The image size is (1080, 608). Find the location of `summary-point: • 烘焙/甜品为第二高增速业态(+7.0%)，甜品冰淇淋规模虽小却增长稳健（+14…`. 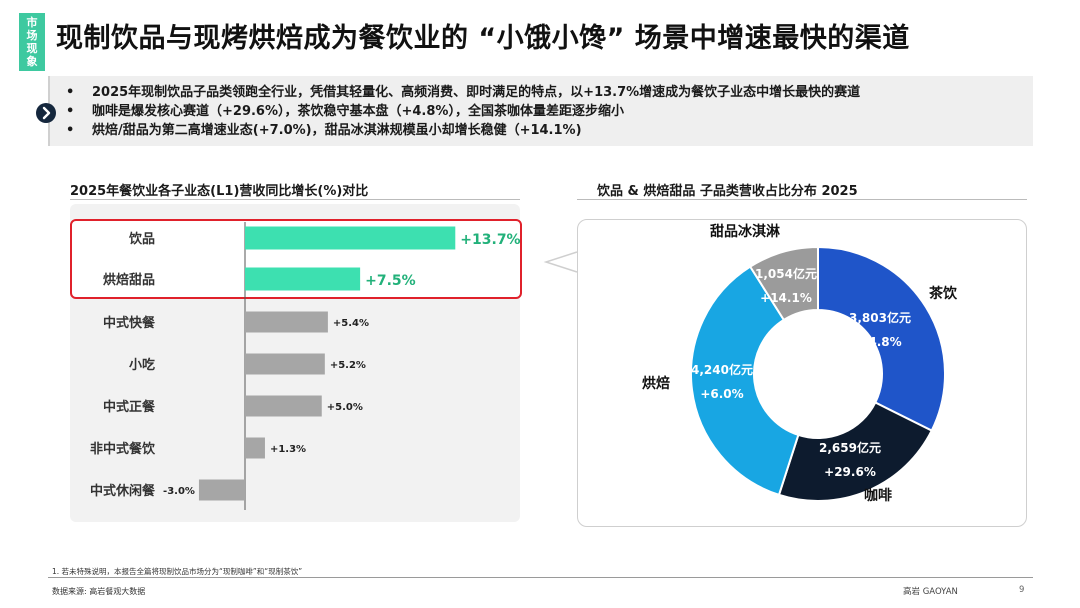

summary-point: • 烘焙/甜品为第二高增速业态(+7.0%)，甜品冰淇淋规模虽小却增长稳健（+14… is located at coordinates (463, 130).